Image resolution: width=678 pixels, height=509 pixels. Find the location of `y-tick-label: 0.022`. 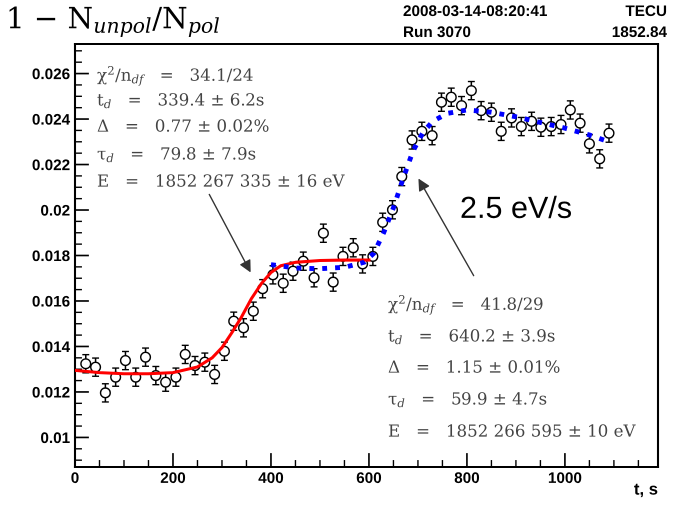

y-tick-label: 0.022 is located at coordinates (51, 164).